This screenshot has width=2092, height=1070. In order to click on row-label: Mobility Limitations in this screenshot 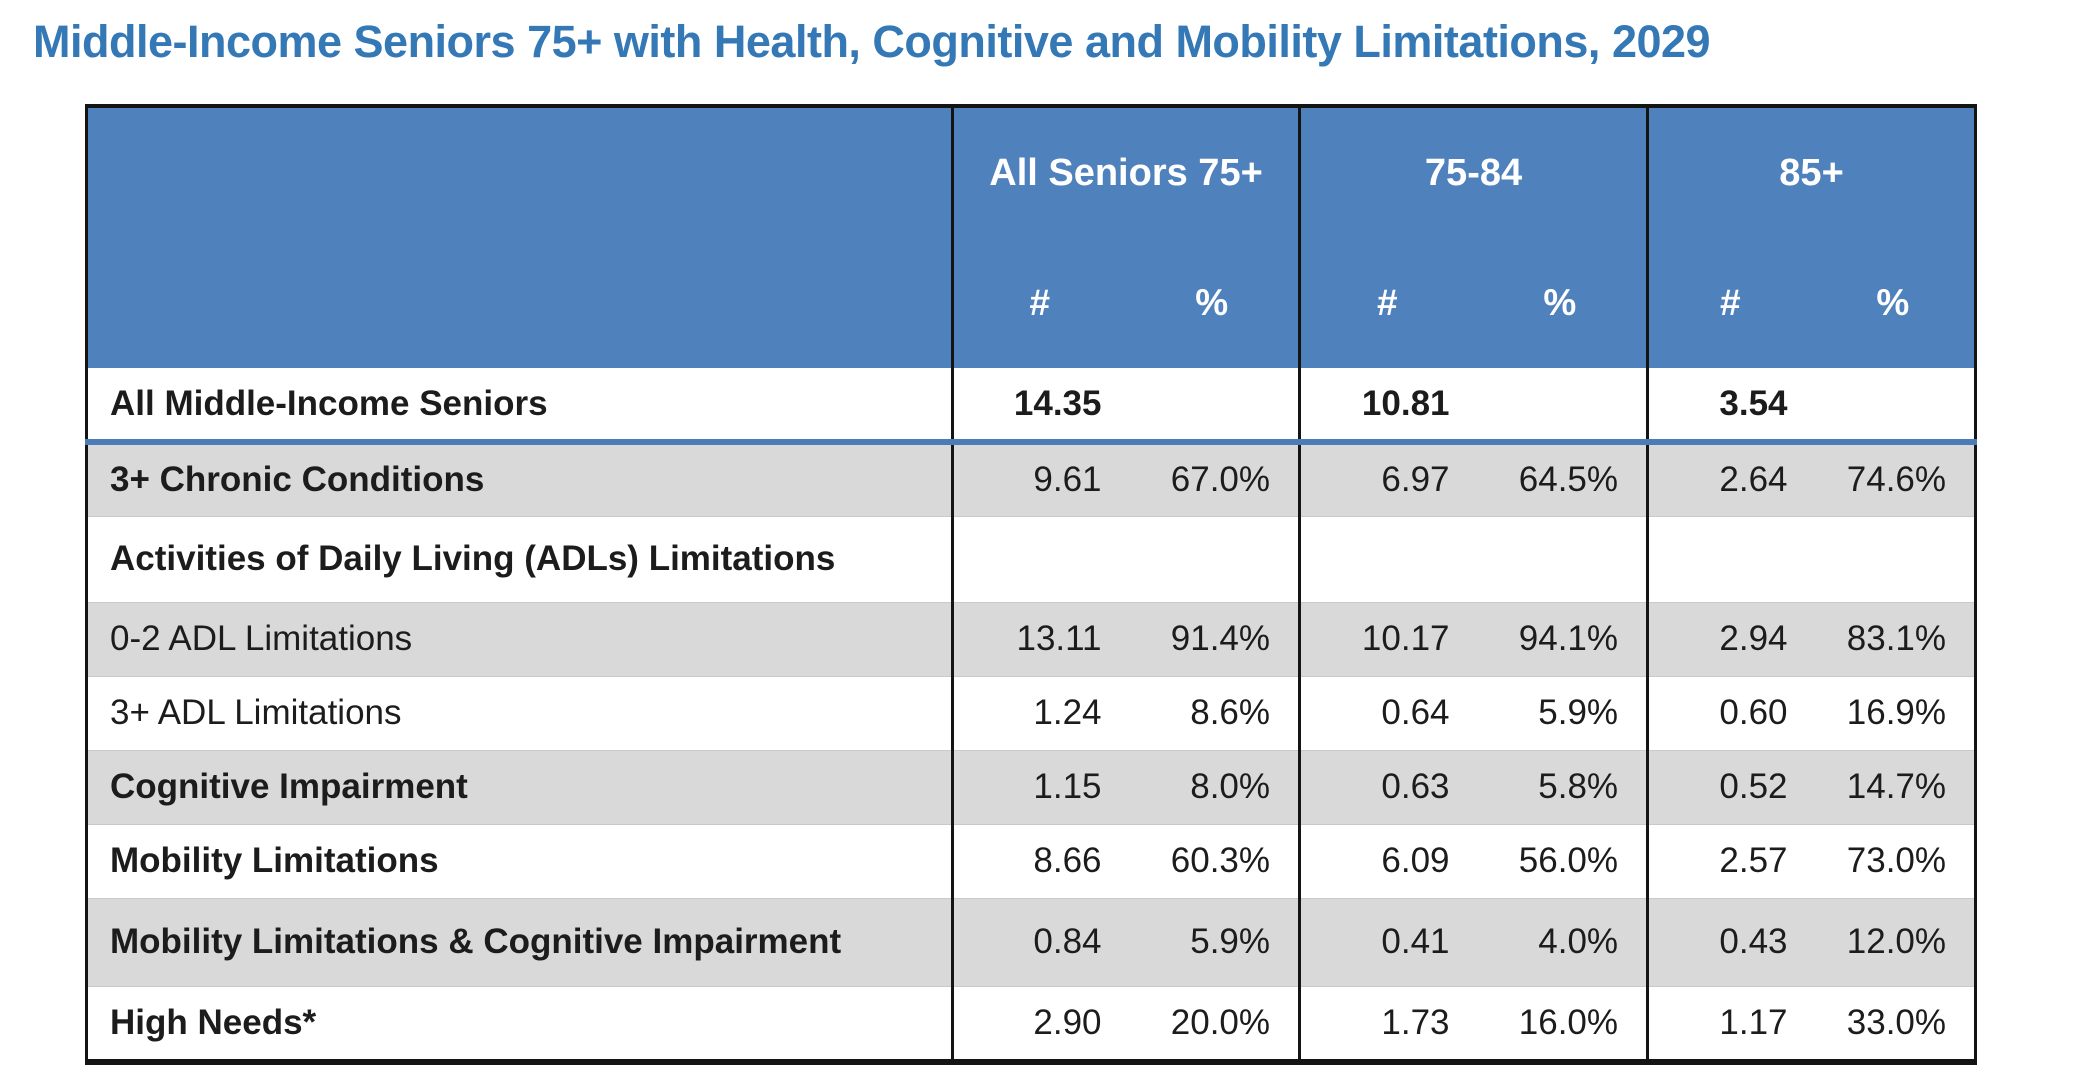, I will do `click(519, 860)`.